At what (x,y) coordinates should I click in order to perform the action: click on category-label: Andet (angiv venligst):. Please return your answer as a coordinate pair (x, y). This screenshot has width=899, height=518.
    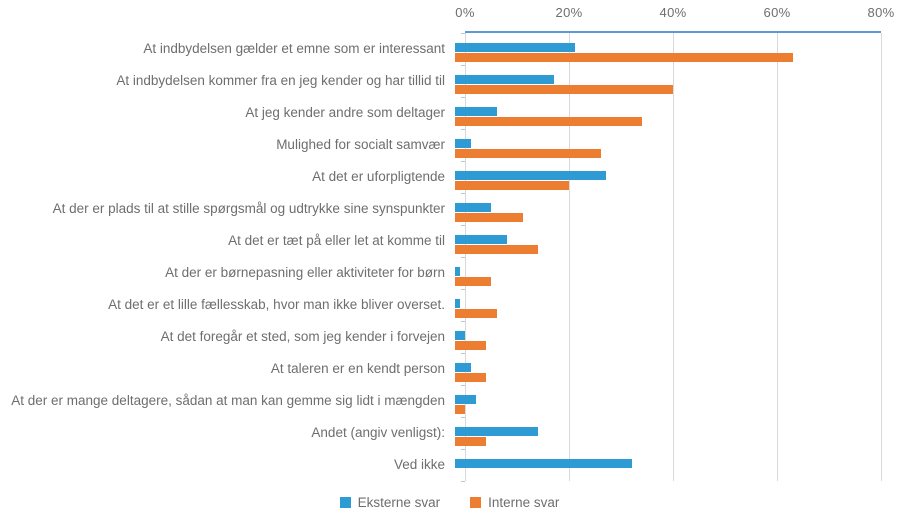
    Looking at the image, I should click on (378, 432).